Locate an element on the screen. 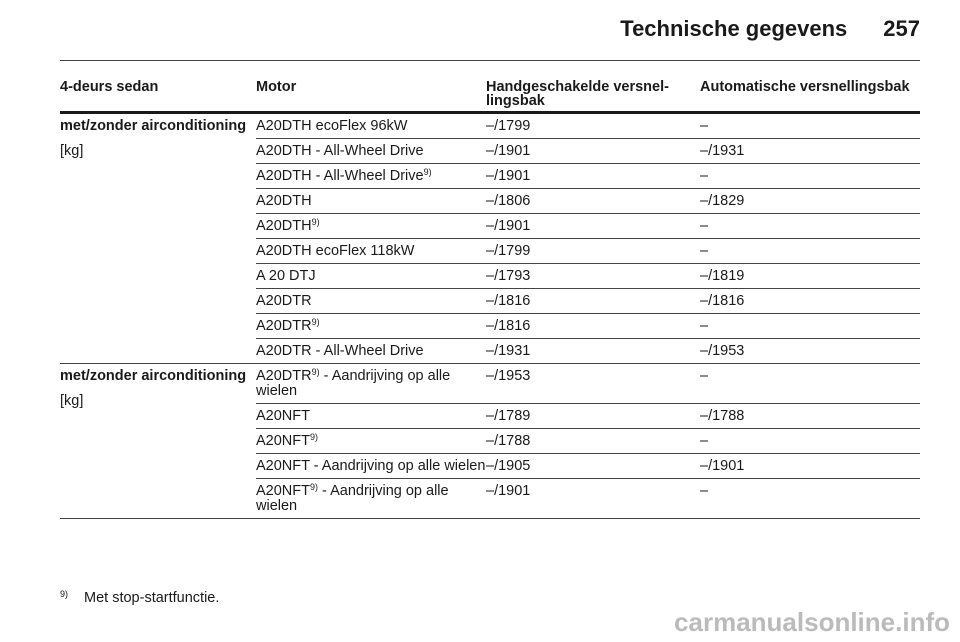 The width and height of the screenshot is (960, 642). page-title: Technische gegevens is located at coordinates (734, 28).